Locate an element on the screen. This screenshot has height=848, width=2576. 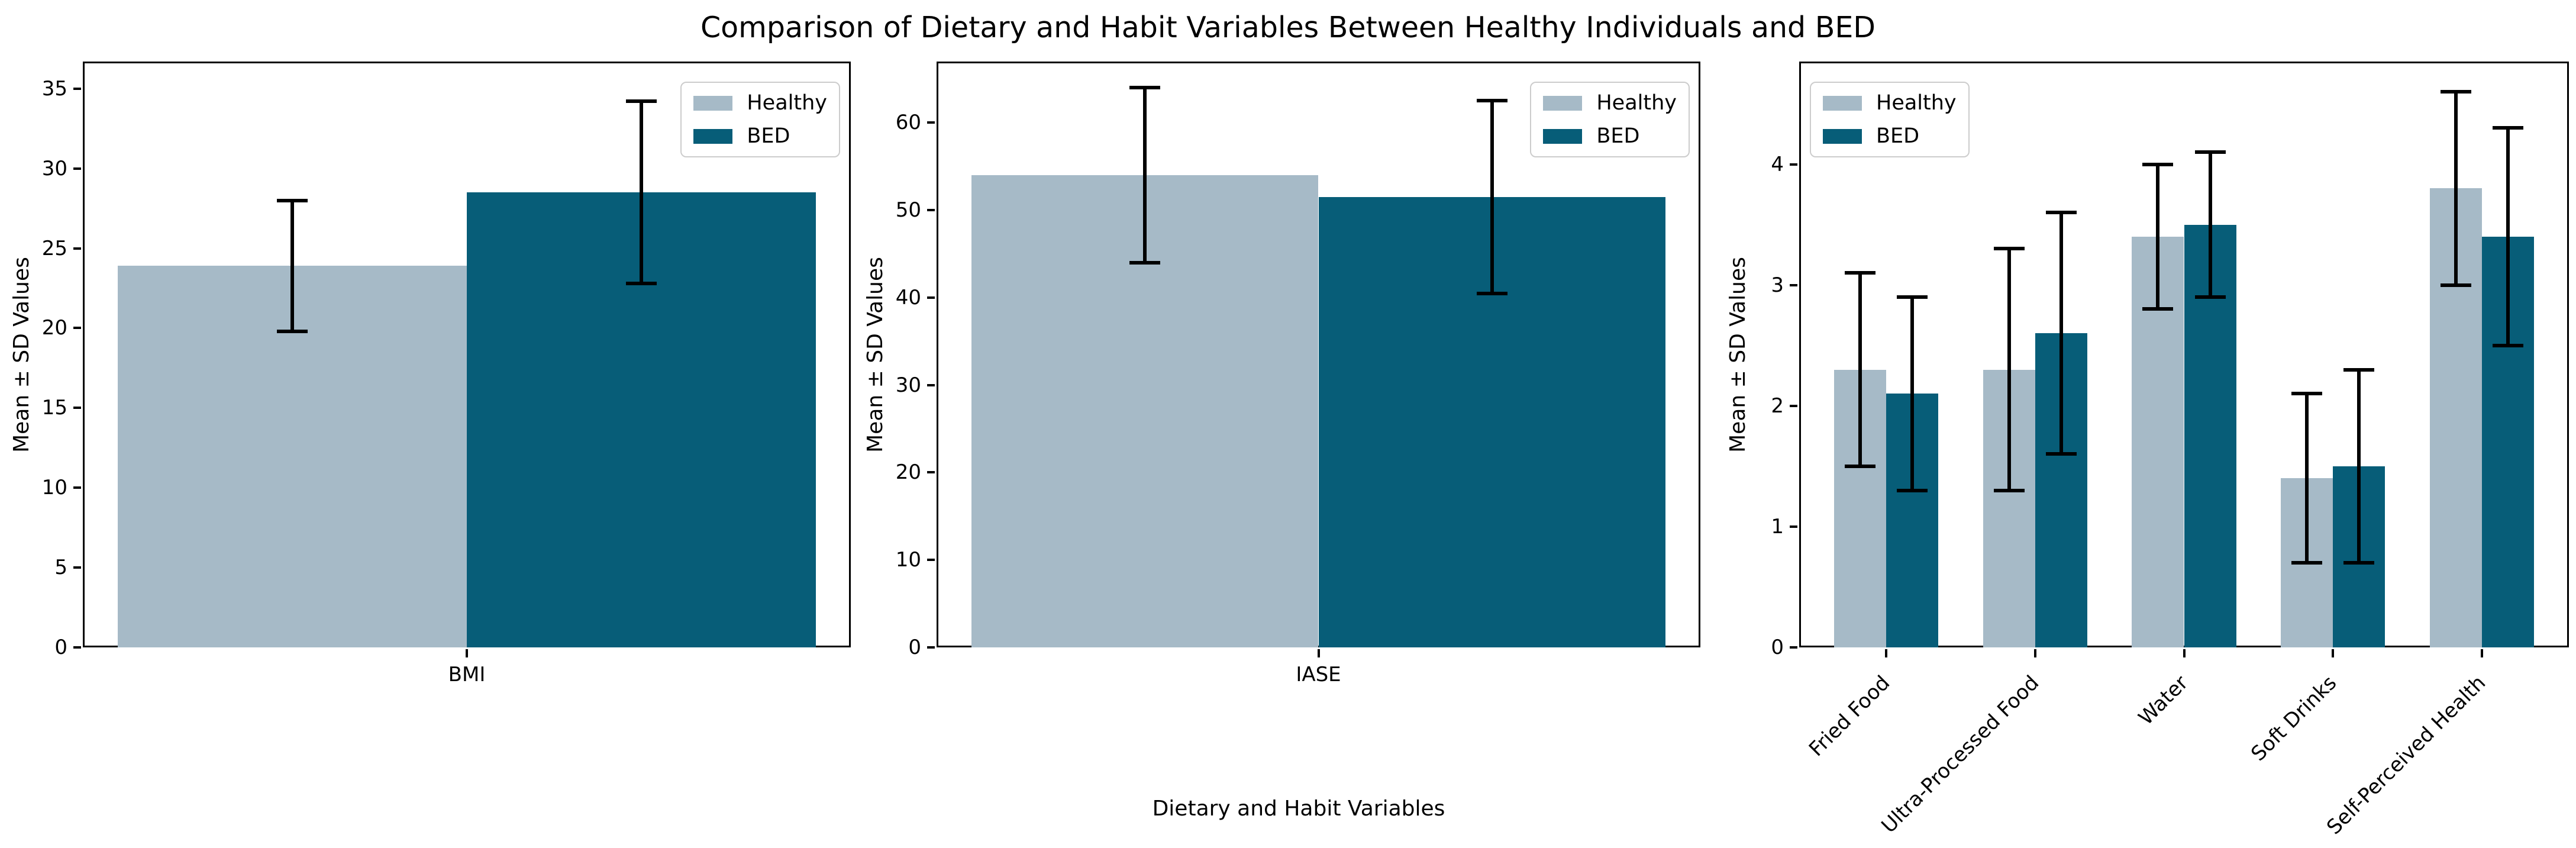
y-tick-label: 35 is located at coordinates (54, 88).